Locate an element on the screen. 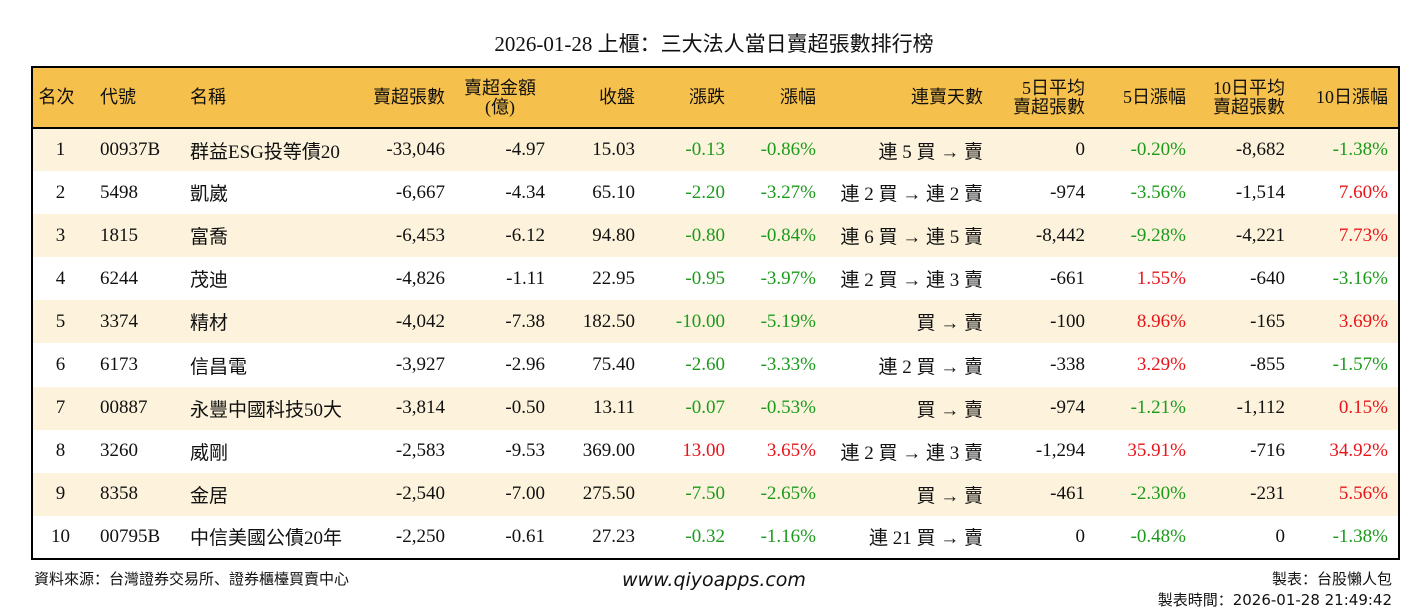  cell-code: 1815 is located at coordinates (119, 235).